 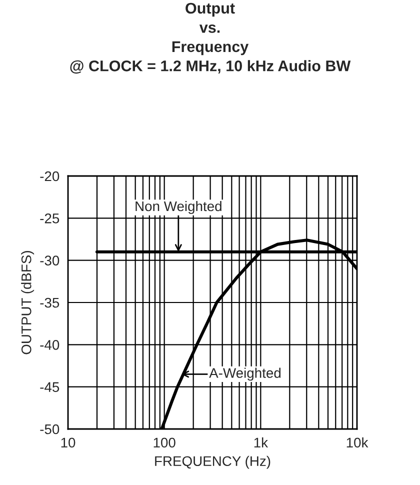 What do you see at coordinates (50, 176) in the screenshot?
I see `y-tick-label: -20` at bounding box center [50, 176].